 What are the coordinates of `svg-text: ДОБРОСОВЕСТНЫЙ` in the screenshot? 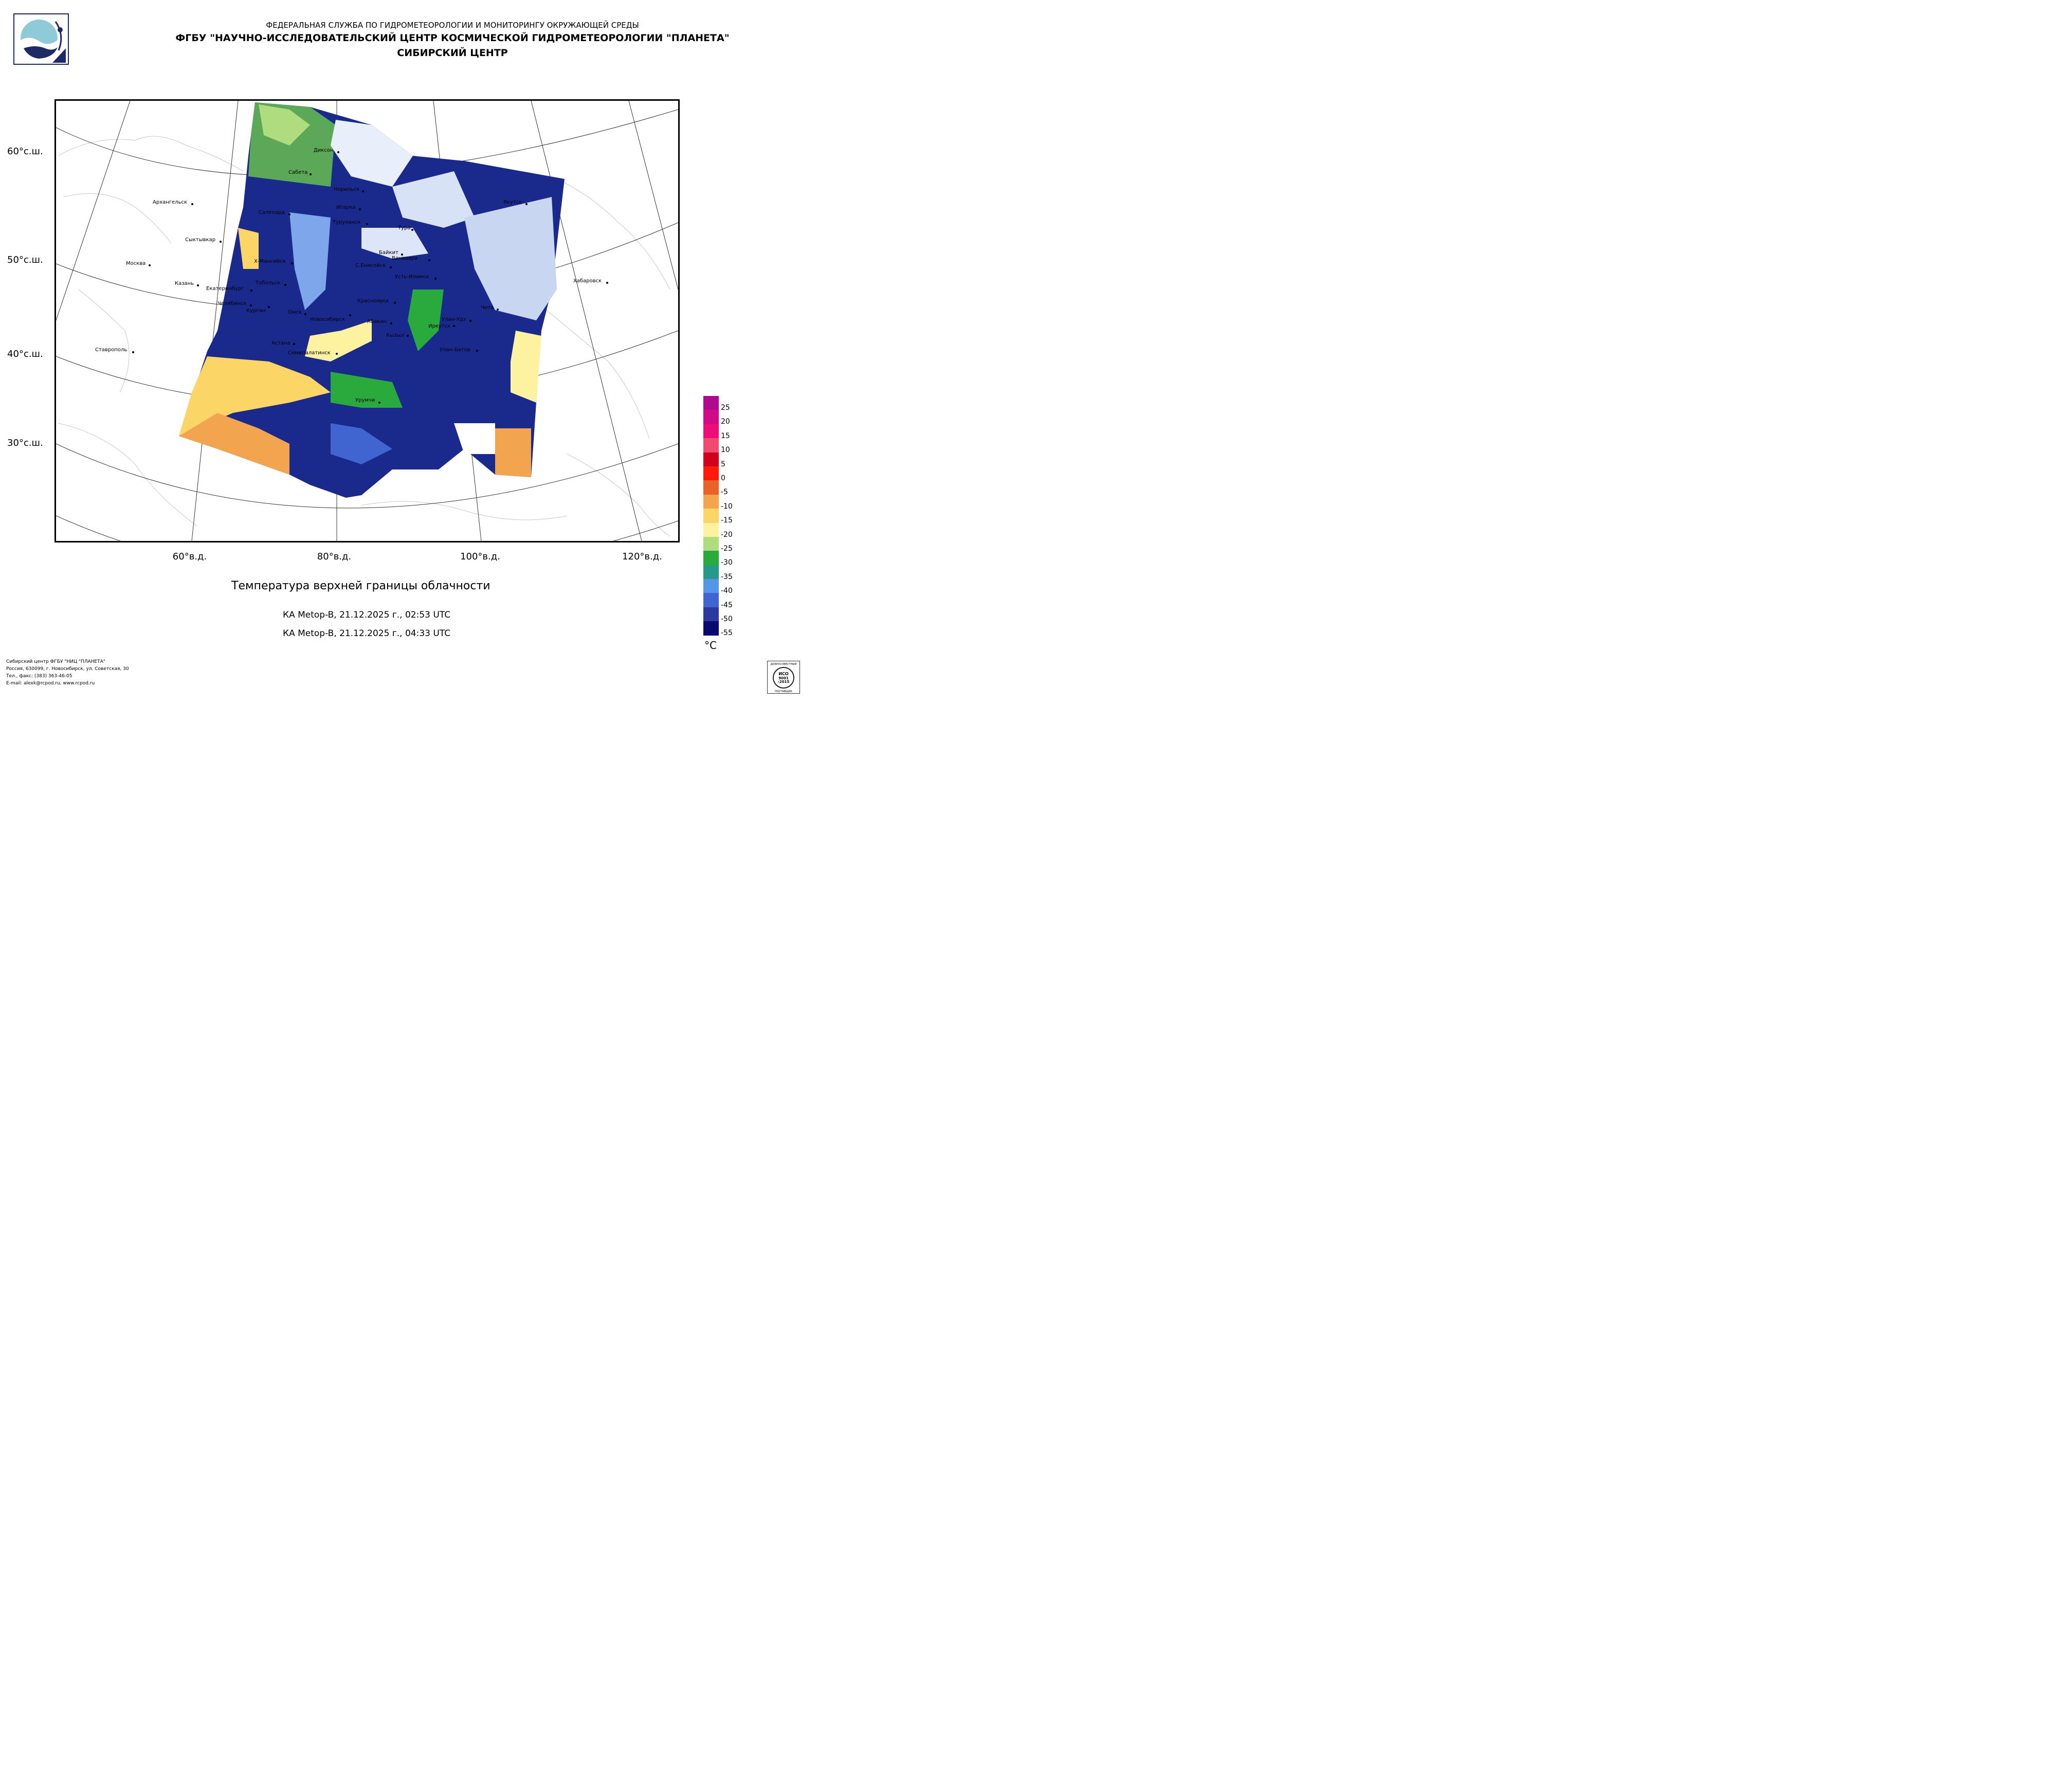 It's located at (784, 664).